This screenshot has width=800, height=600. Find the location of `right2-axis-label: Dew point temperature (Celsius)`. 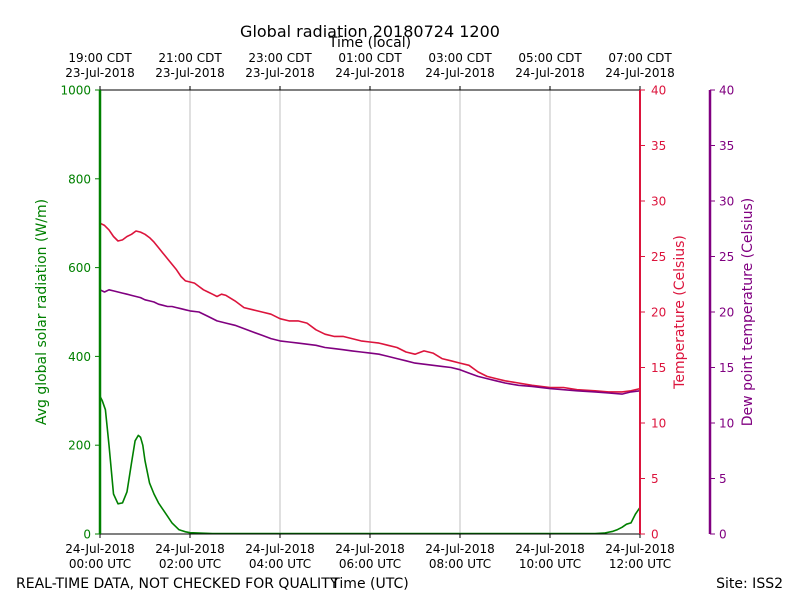

right2-axis-label: Dew point temperature (Celsius) is located at coordinates (748, 312).